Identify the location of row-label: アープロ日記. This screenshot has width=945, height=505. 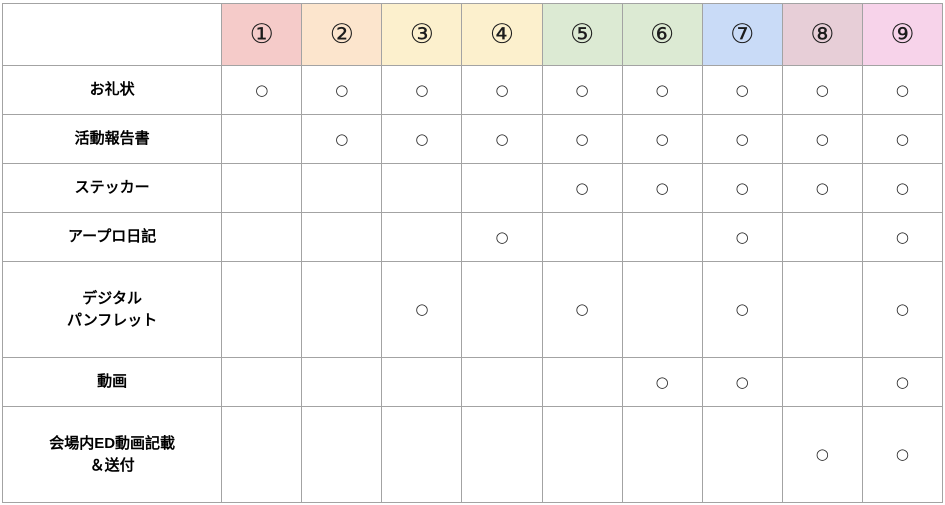
(112, 237).